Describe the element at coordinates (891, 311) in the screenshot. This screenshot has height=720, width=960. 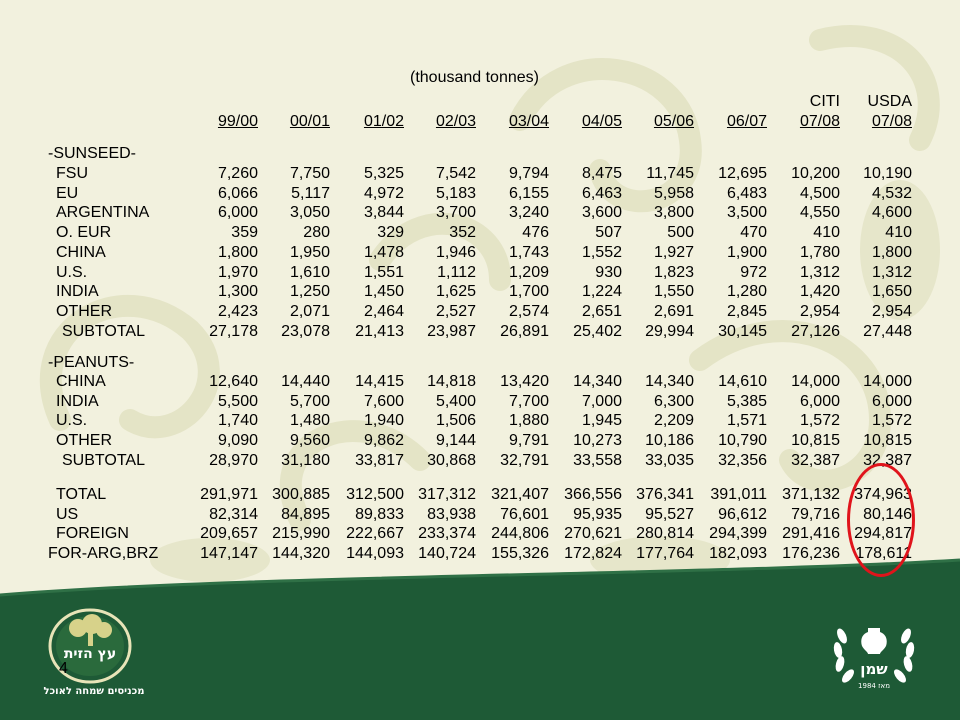
I see `table-cell: 2,954` at that location.